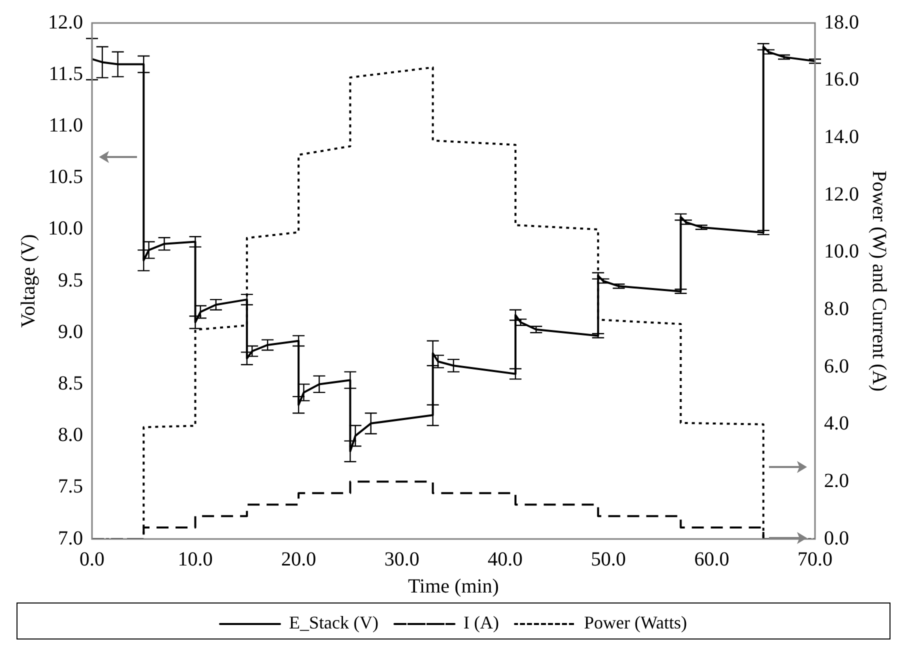 The height and width of the screenshot is (651, 912). I want to click on x-tick-label: 30.0, so click(402, 559).